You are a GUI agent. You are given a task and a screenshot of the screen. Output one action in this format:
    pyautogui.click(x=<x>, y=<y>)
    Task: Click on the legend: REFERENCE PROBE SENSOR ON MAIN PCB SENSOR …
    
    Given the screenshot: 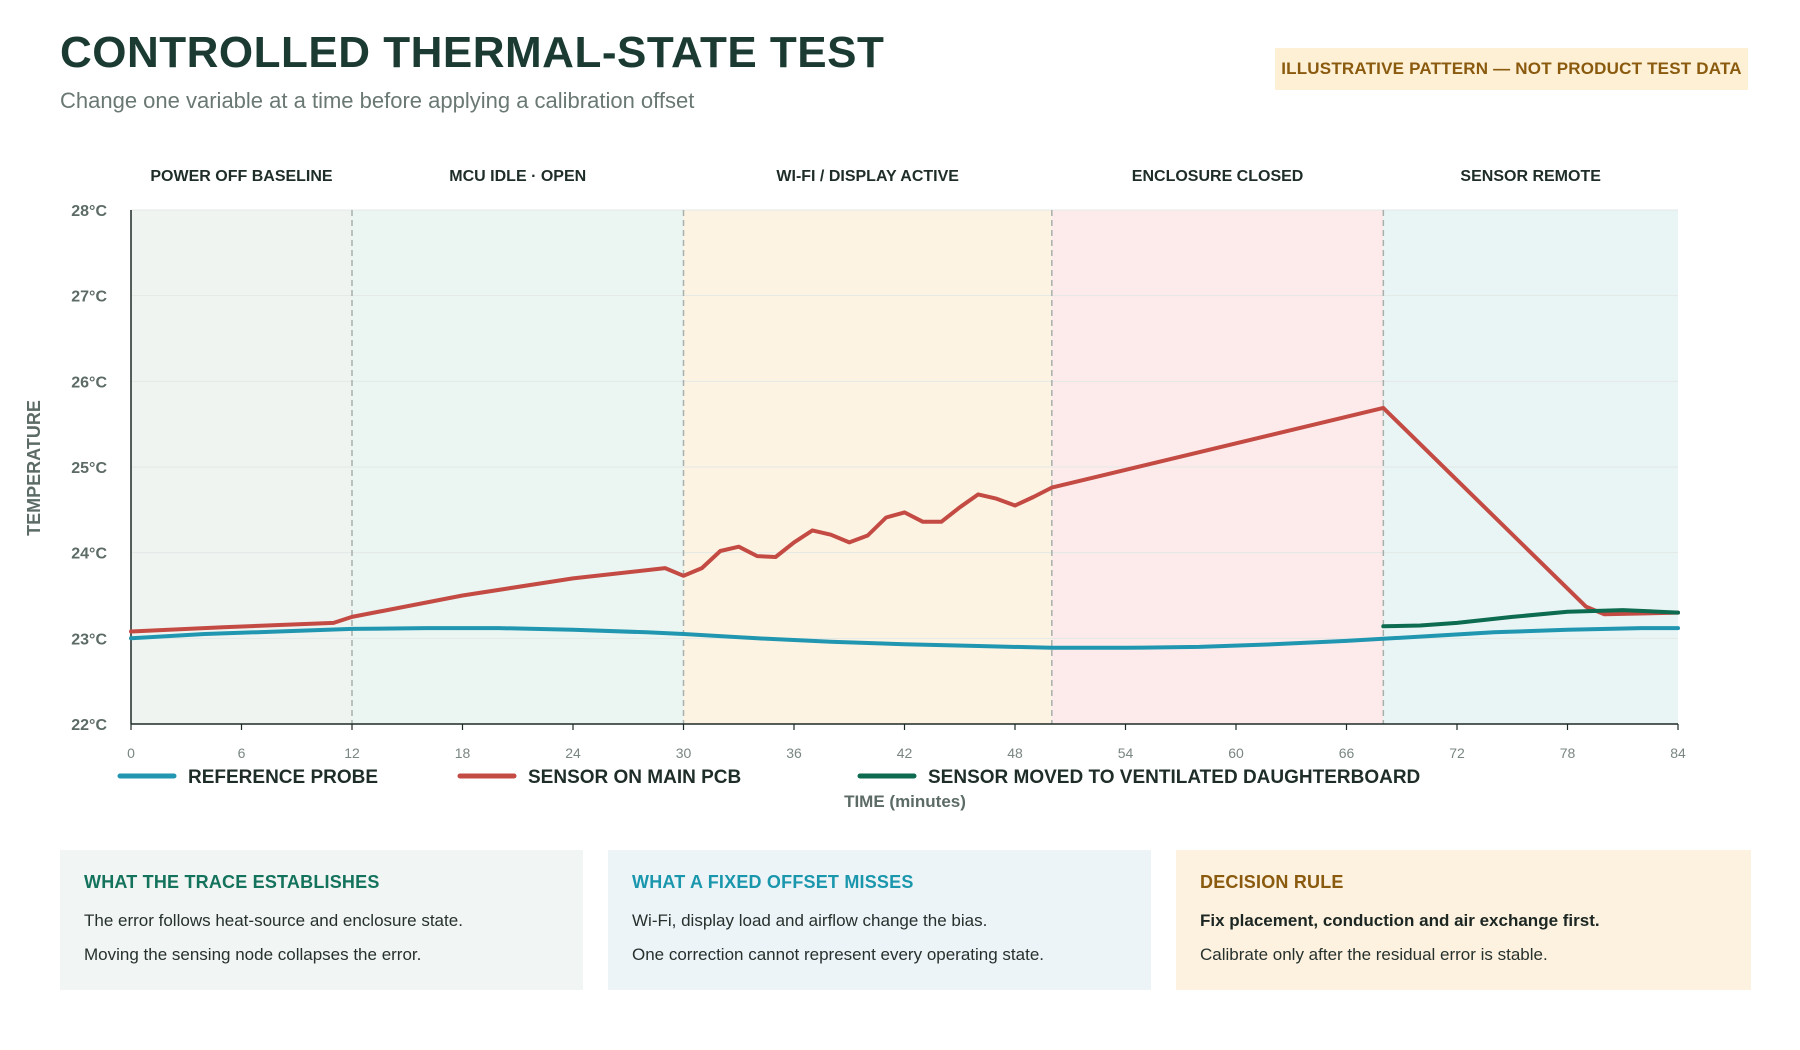 What is the action you would take?
    pyautogui.click(x=768, y=777)
    